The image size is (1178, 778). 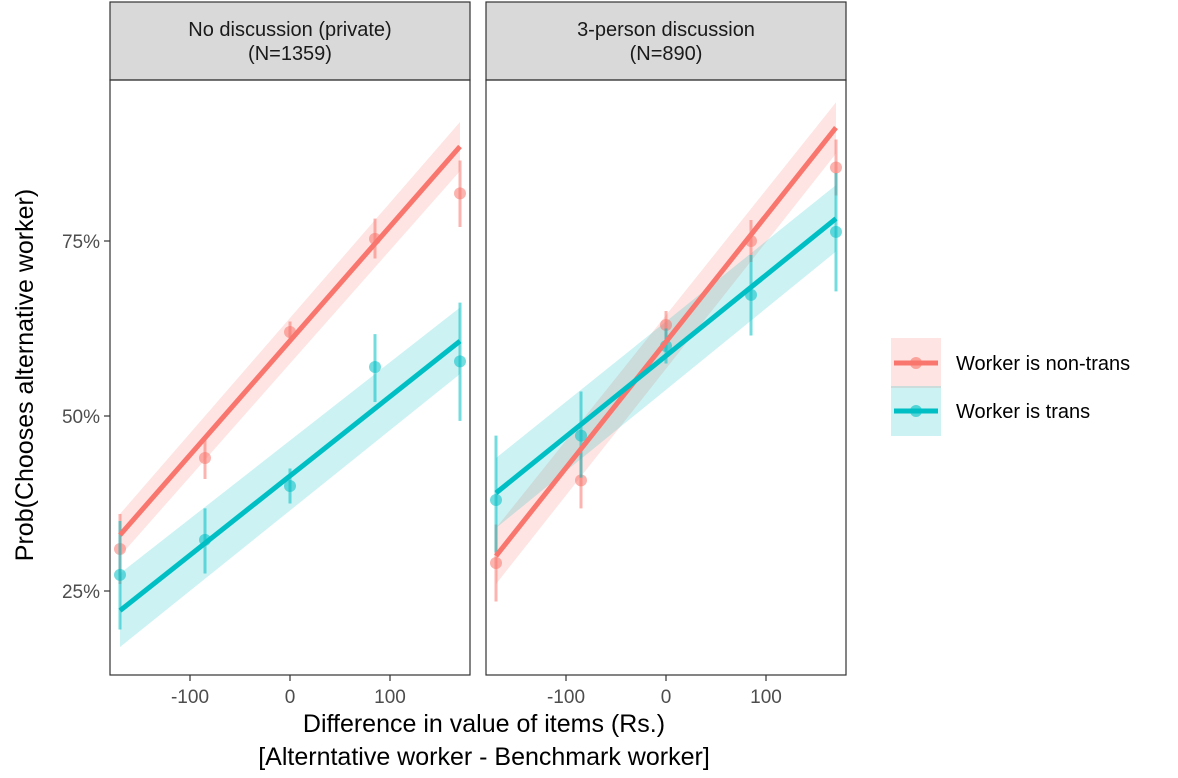 I want to click on legend-label-non-trans: Worker is non-trans, so click(x=1043, y=364).